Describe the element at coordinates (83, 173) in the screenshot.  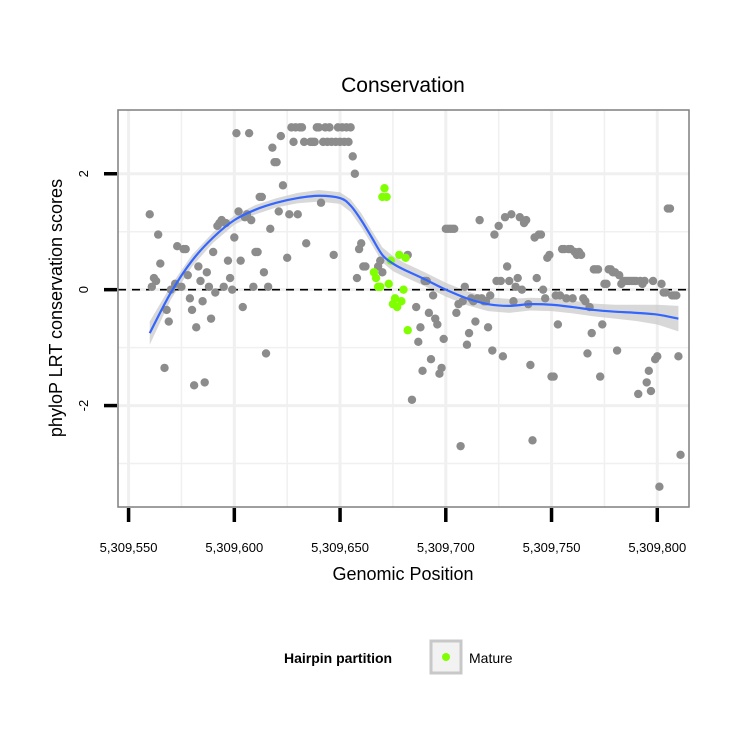
I see `y-tick-label: 2` at that location.